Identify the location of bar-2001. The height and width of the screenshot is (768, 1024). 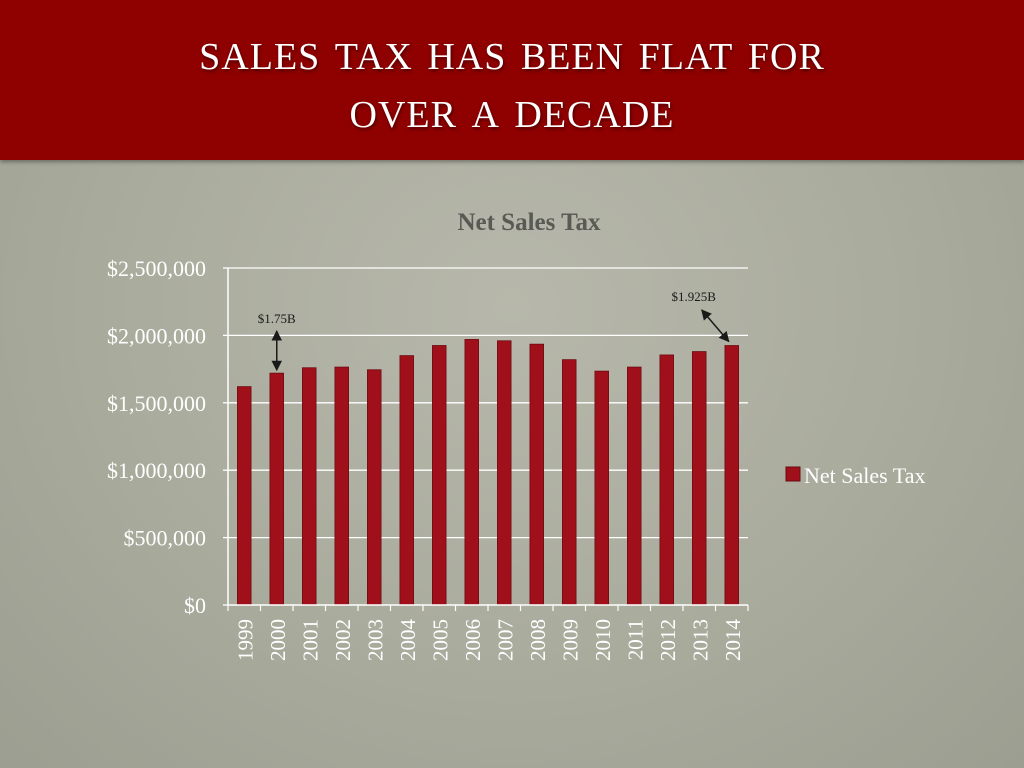
(309, 486).